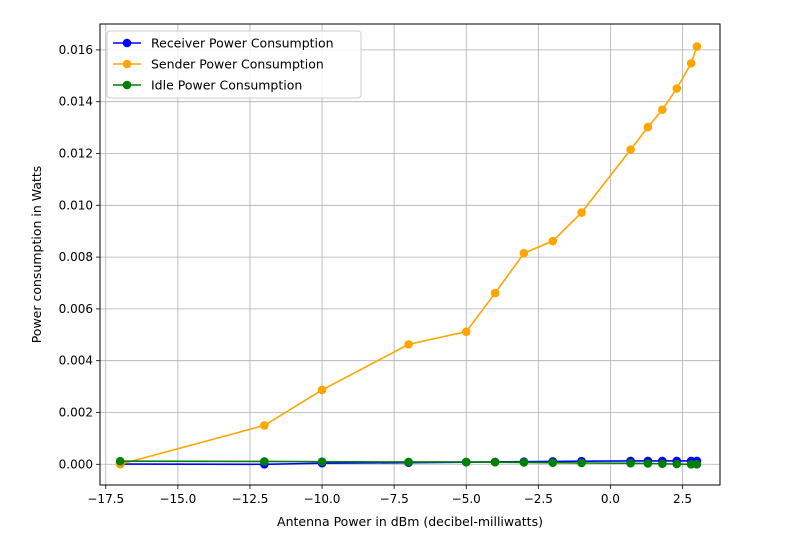  I want to click on y-tick-label: 0.008, so click(76, 257).